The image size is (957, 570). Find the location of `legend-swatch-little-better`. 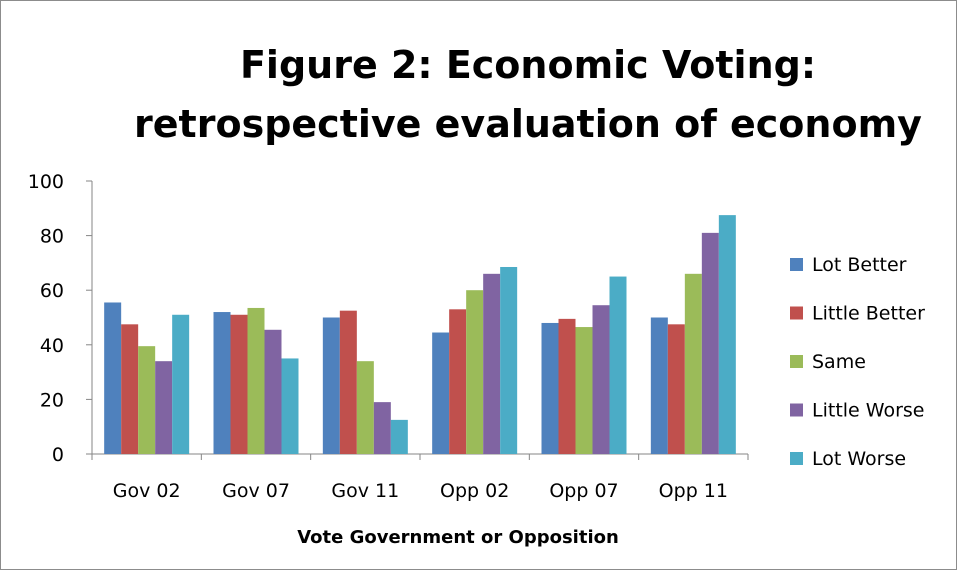

legend-swatch-little-better is located at coordinates (796, 313).